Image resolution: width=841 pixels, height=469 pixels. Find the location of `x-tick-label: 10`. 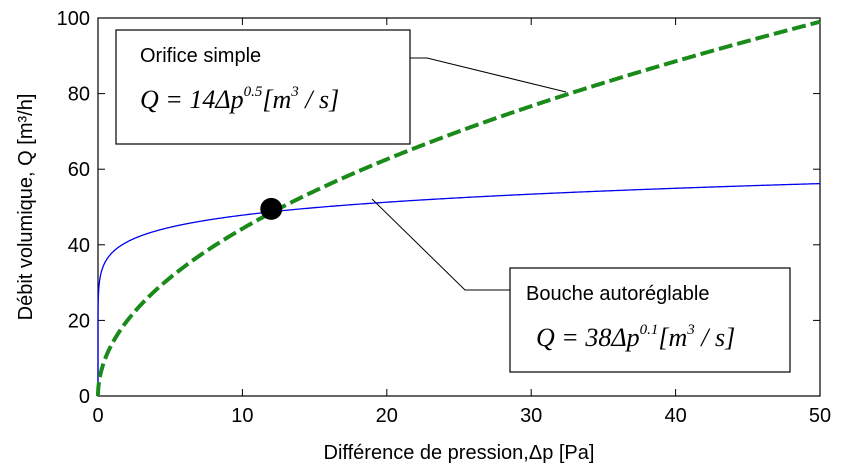

x-tick-label: 10 is located at coordinates (242, 416).